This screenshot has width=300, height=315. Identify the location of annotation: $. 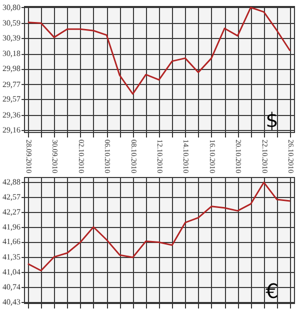
(272, 120).